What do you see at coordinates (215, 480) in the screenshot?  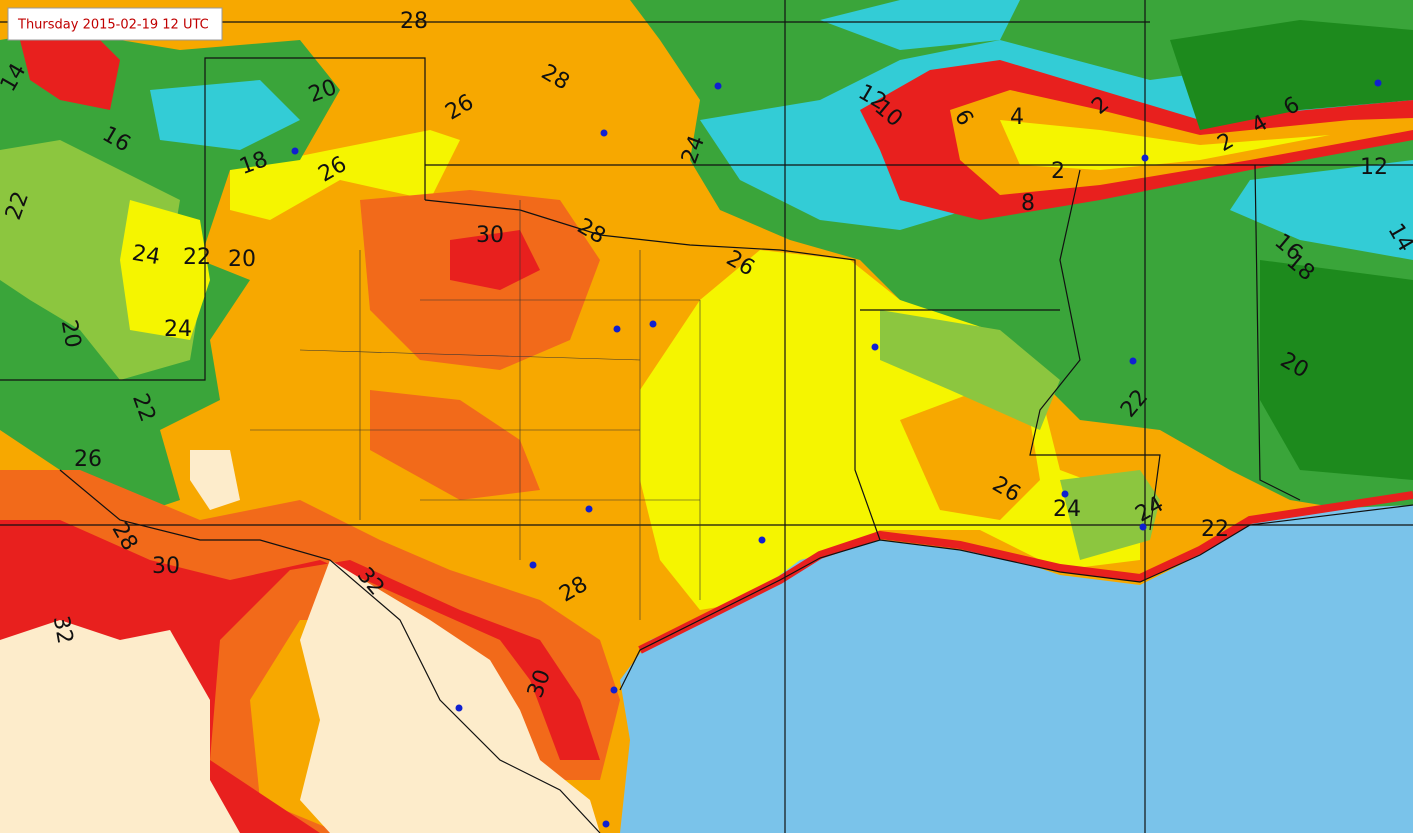 I see `beige-patch` at bounding box center [215, 480].